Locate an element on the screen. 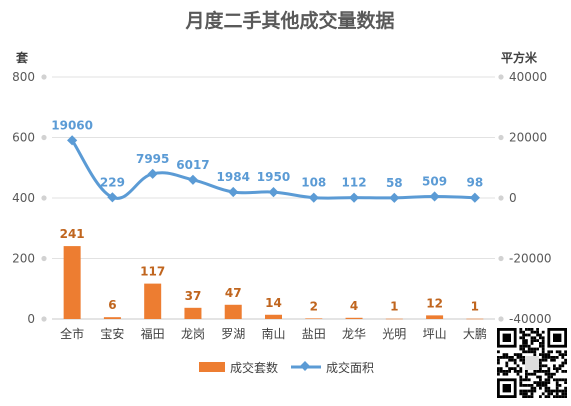  qr-finder is located at coordinates (557, 337).